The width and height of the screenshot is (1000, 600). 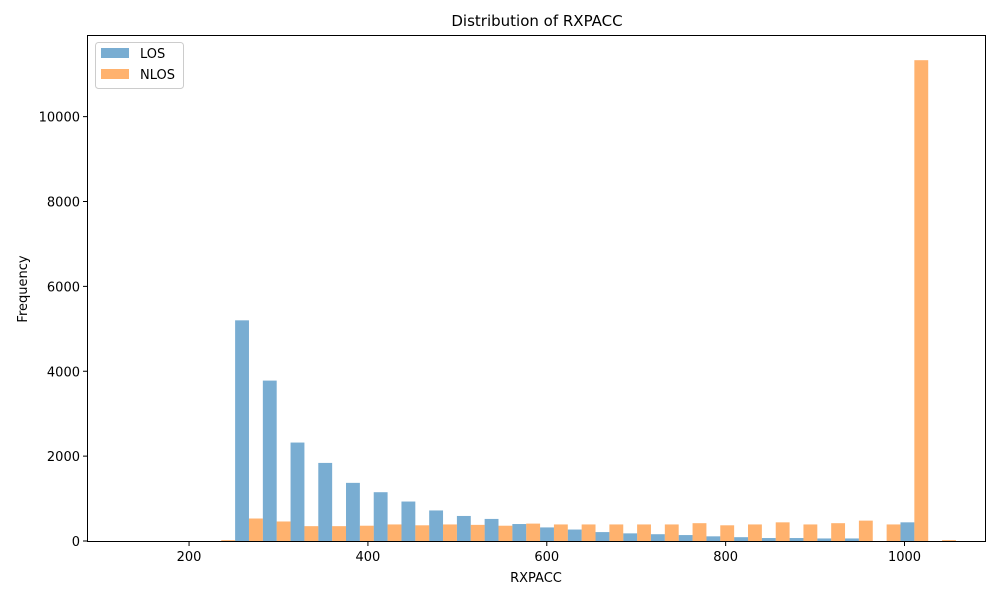 I want to click on x-tick-label: 800, so click(x=725, y=557).